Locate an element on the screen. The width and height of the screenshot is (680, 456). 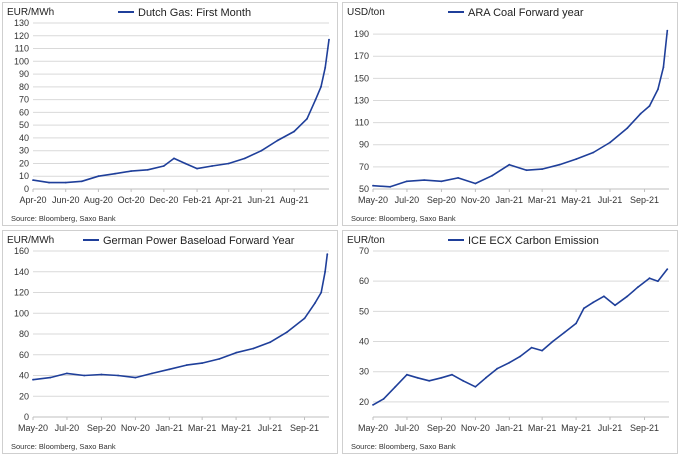
x-tick-label: Feb-21 is located at coordinates (197, 200).